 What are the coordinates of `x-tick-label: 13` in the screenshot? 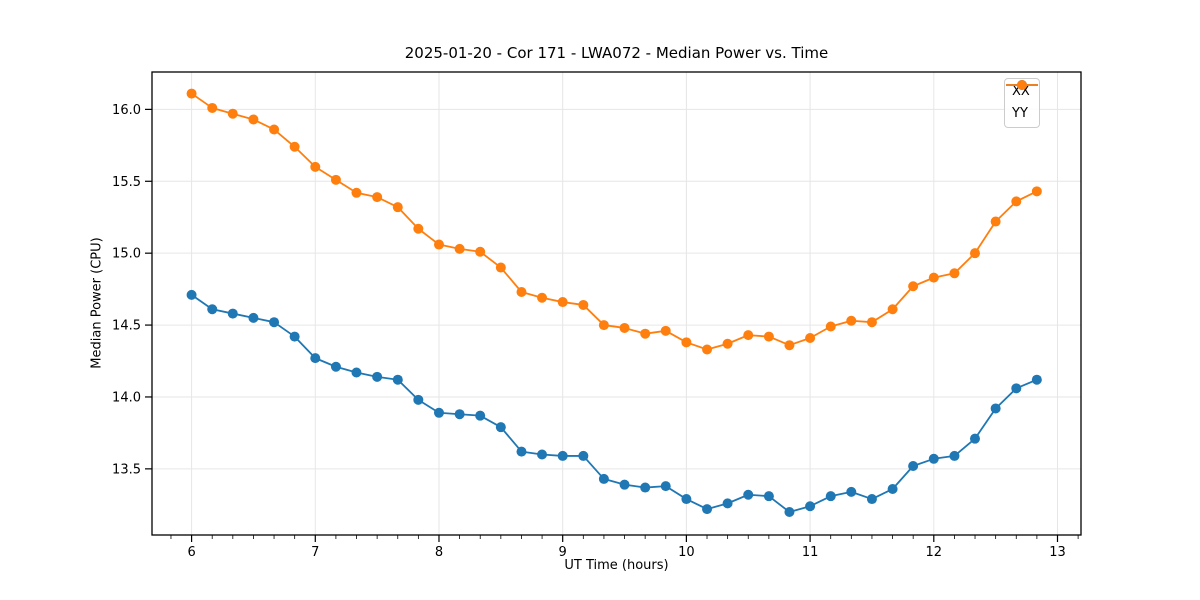 It's located at (1057, 552).